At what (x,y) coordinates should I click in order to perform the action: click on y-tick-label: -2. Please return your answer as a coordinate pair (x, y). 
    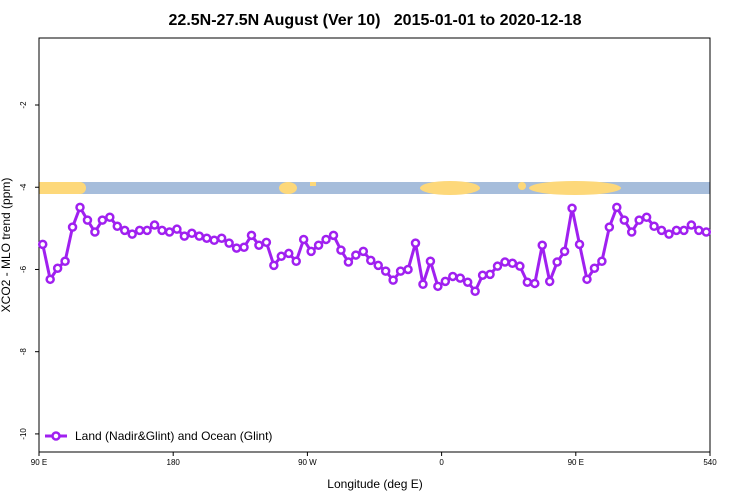
    Looking at the image, I should click on (23, 105).